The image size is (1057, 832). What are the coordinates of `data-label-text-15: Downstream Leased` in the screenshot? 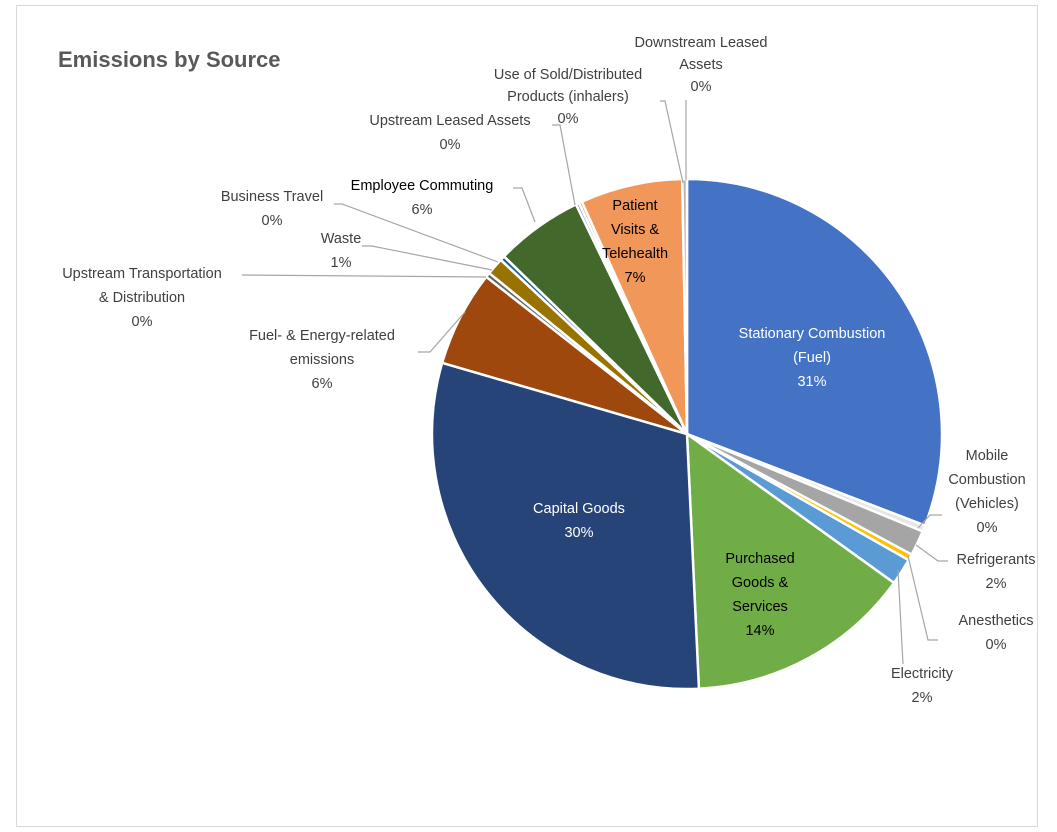 It's located at (701, 43).